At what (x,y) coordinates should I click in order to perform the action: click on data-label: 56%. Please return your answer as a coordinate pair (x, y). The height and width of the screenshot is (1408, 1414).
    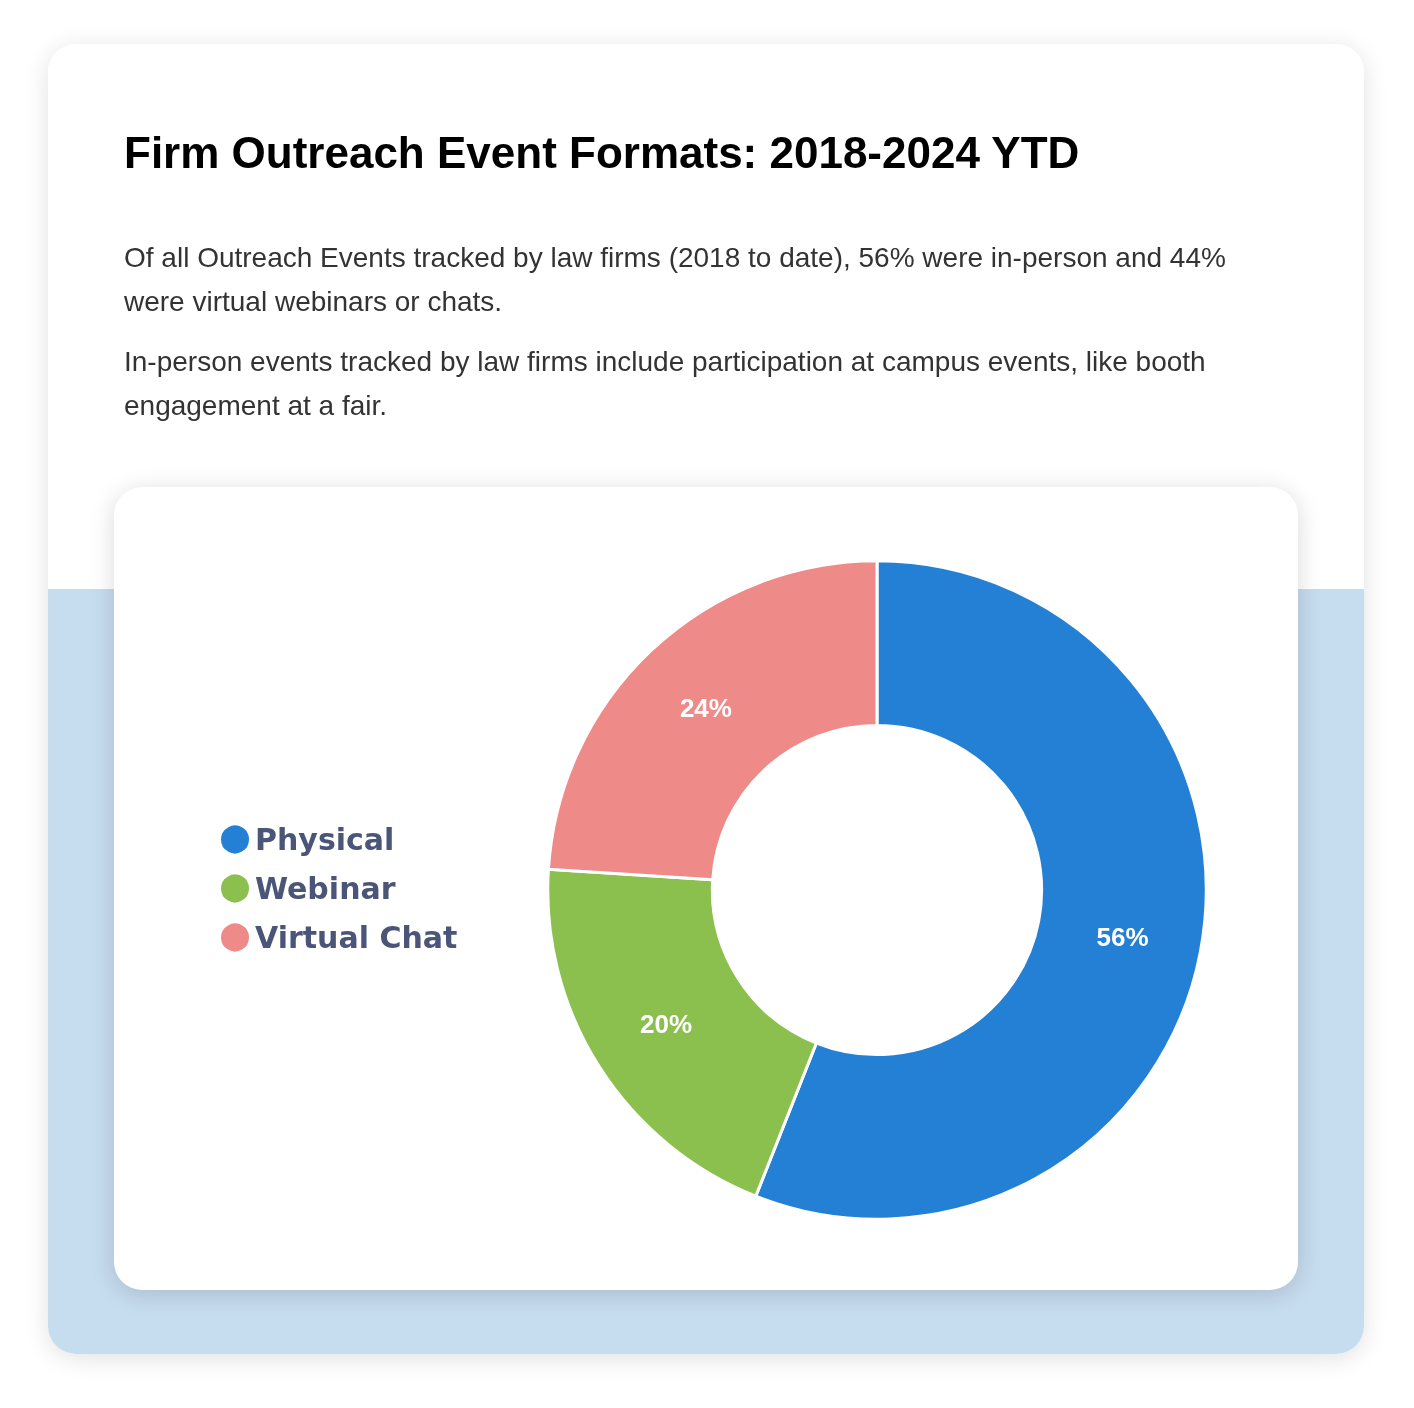
    Looking at the image, I should click on (1122, 936).